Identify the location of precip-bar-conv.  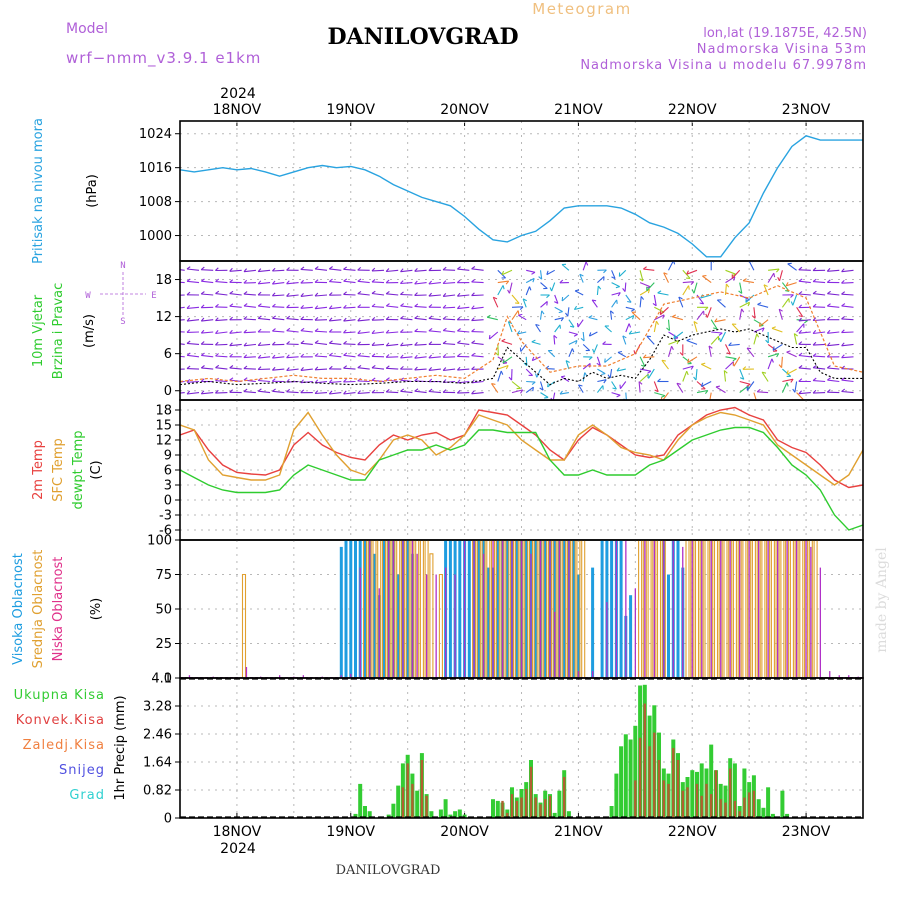
(754, 804).